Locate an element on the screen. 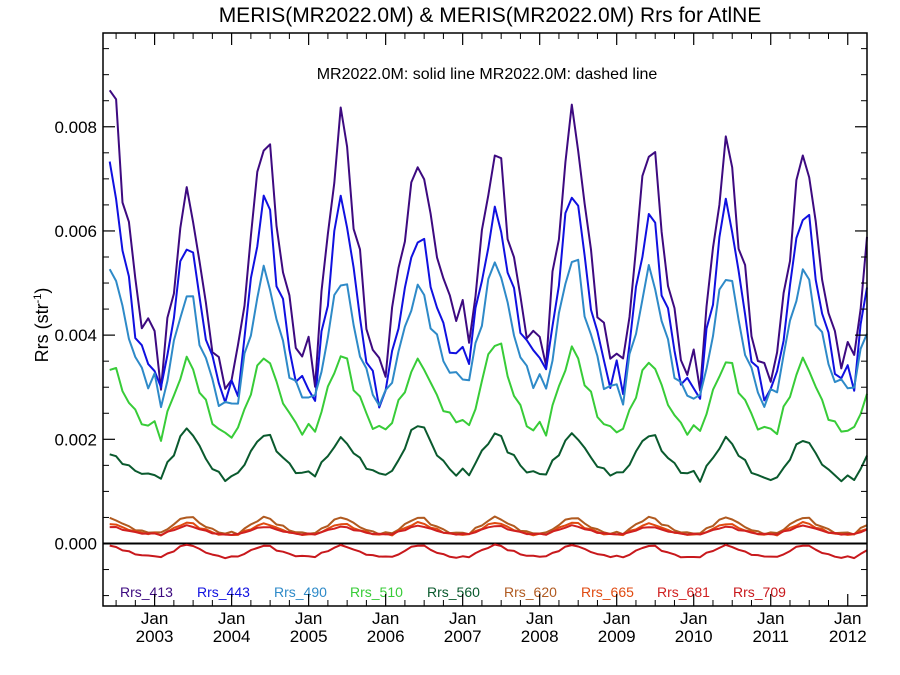  legend-item-rrs-413: Rrs_413 is located at coordinates (146, 592).